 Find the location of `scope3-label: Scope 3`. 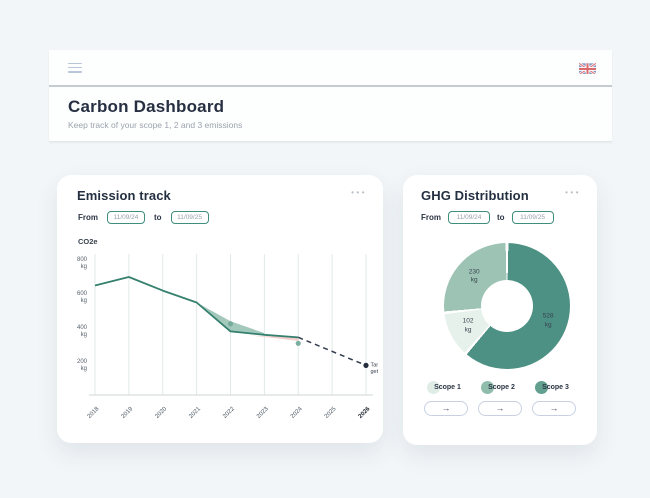

scope3-label: Scope 3 is located at coordinates (555, 387).